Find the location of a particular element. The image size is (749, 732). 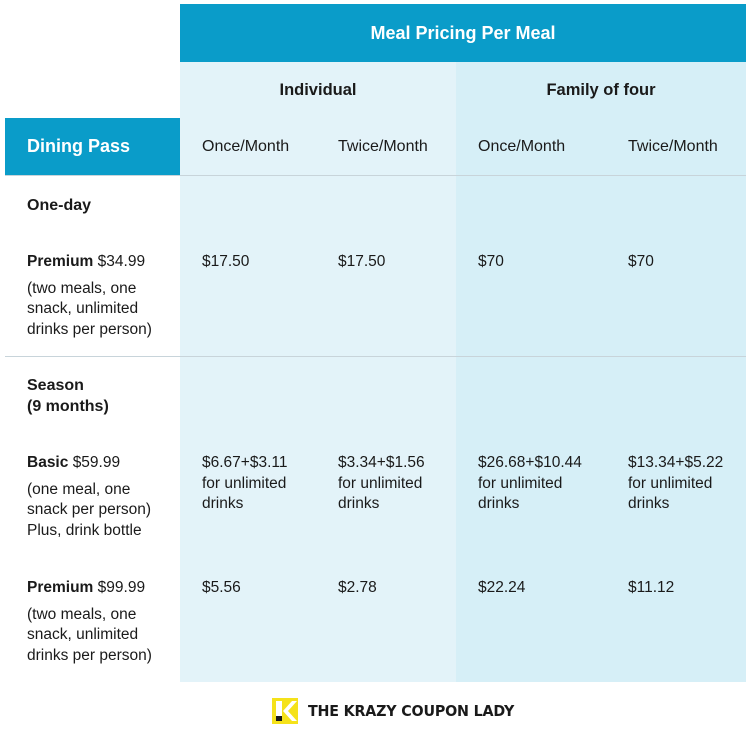

pass-description-line: (one meal, one is located at coordinates (79, 489).